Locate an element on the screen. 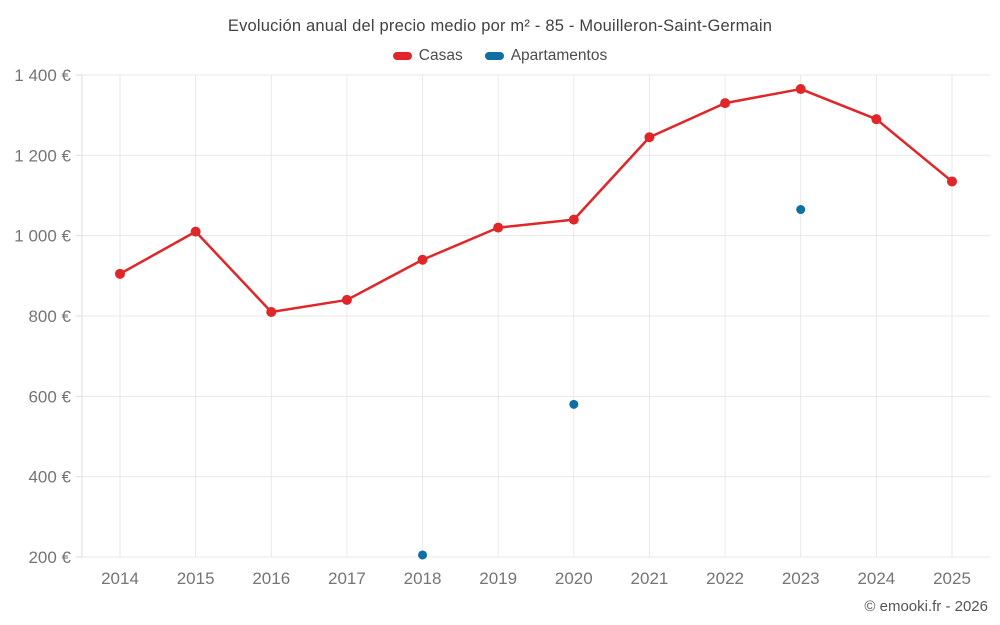 This screenshot has width=1000, height=625. x-tick-label: 2015 is located at coordinates (196, 578).